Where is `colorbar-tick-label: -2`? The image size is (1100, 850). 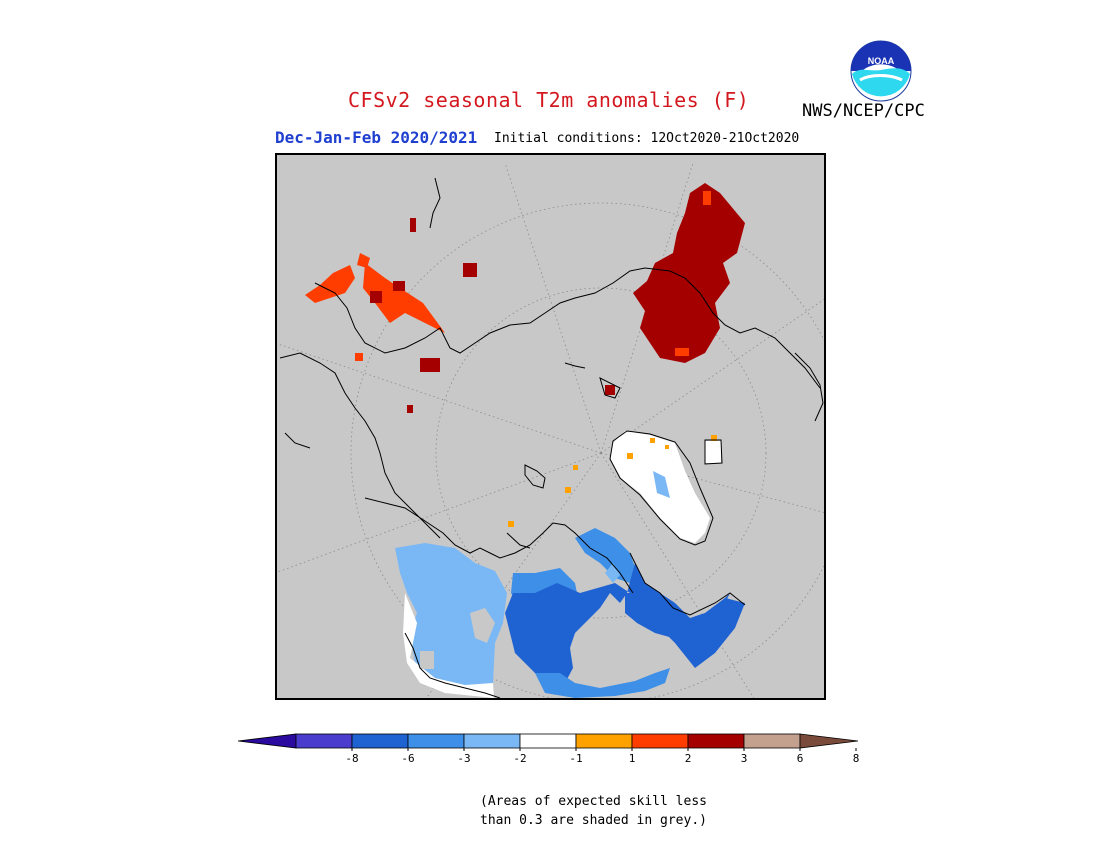
colorbar-tick-label: -2 is located at coordinates (519, 758).